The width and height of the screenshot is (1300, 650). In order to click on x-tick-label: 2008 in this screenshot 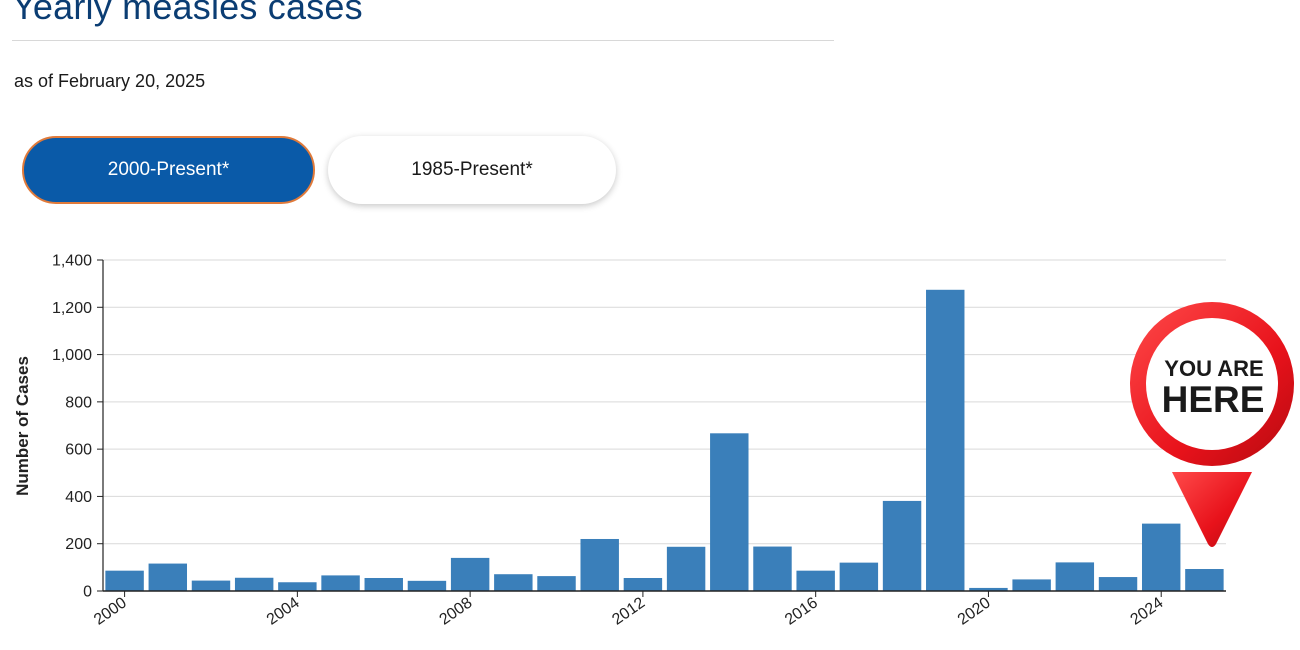, I will do `click(456, 611)`.